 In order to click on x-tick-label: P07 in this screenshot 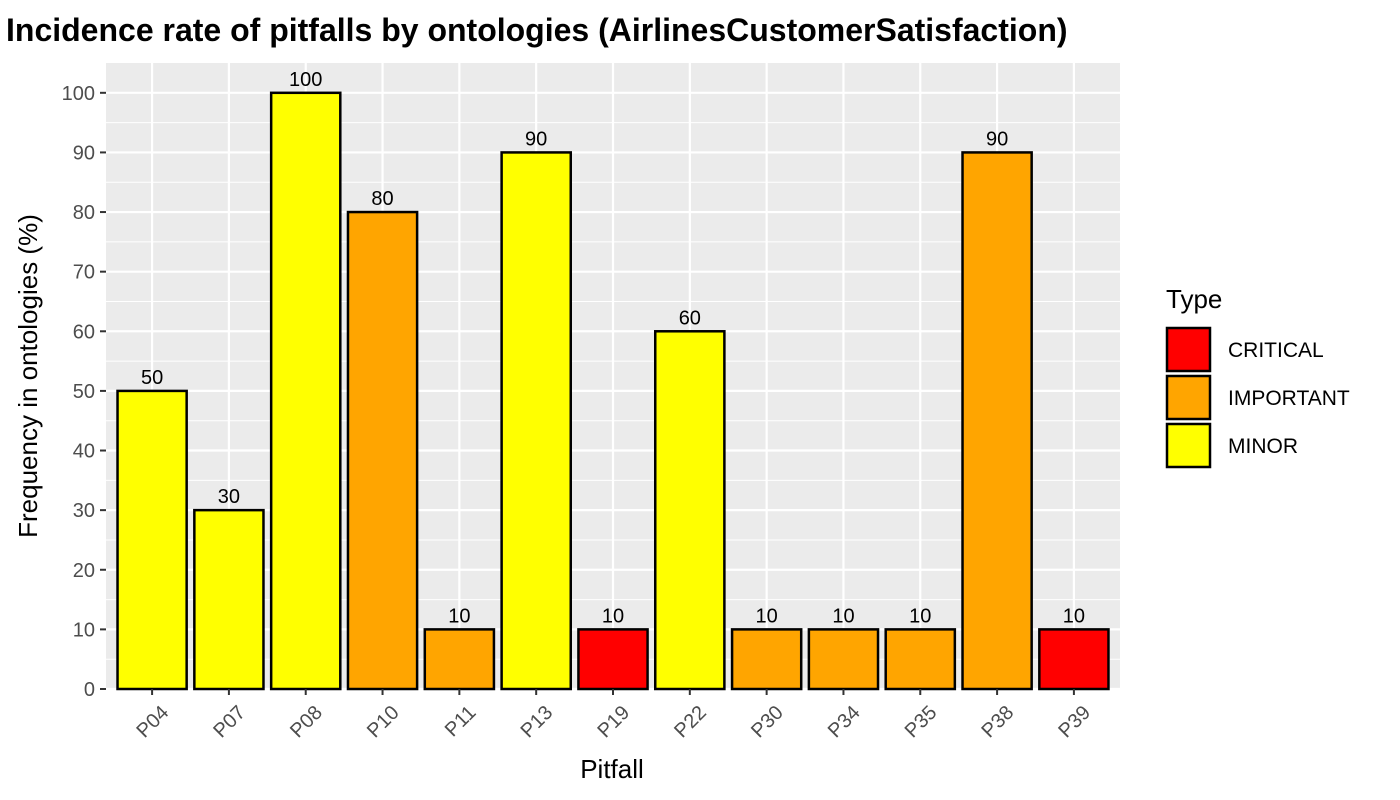, I will do `click(229, 722)`.